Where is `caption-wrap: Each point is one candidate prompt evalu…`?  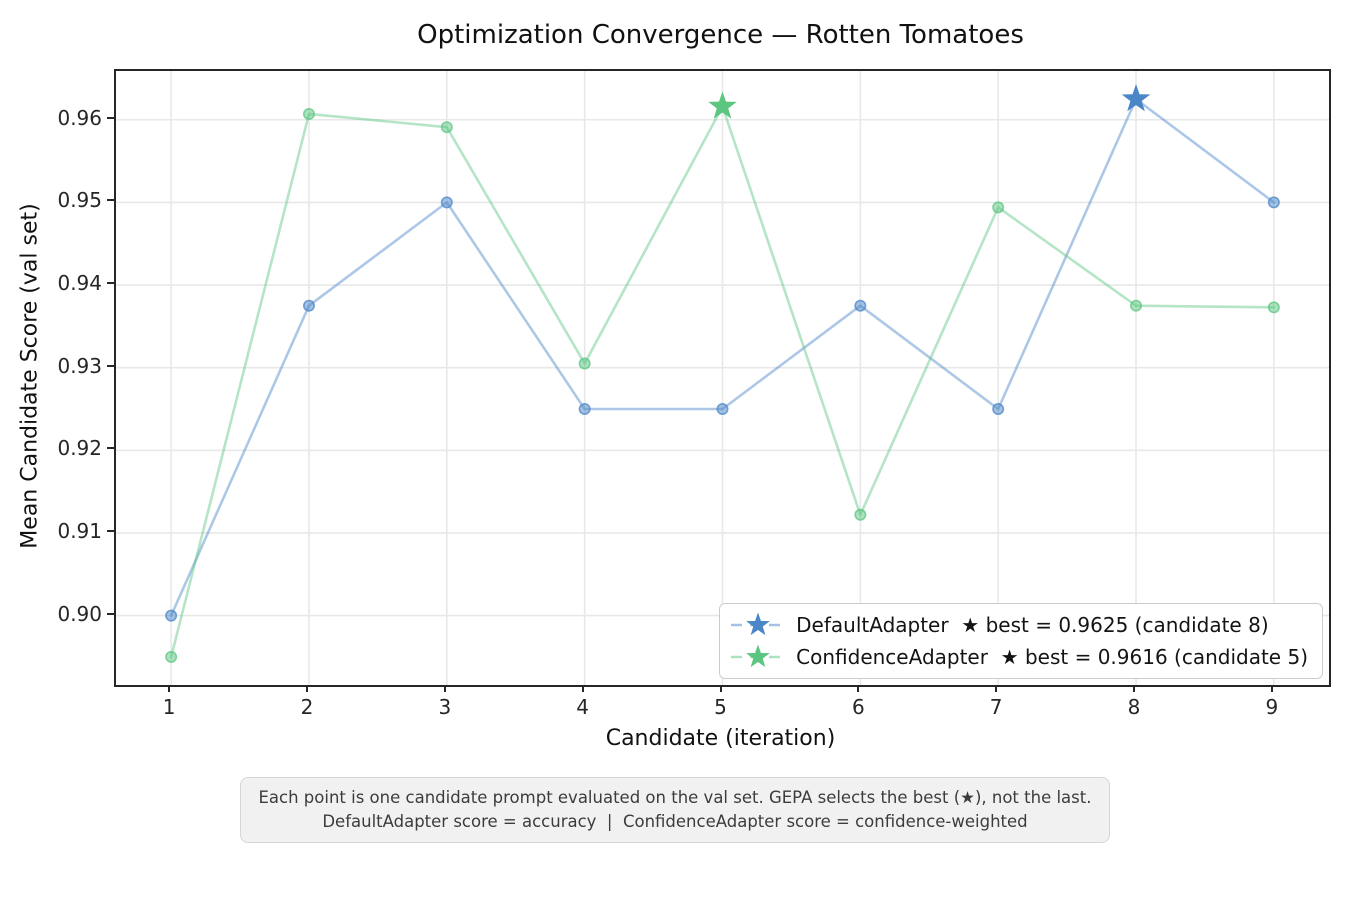 caption-wrap: Each point is one candidate prompt evalu… is located at coordinates (675, 810).